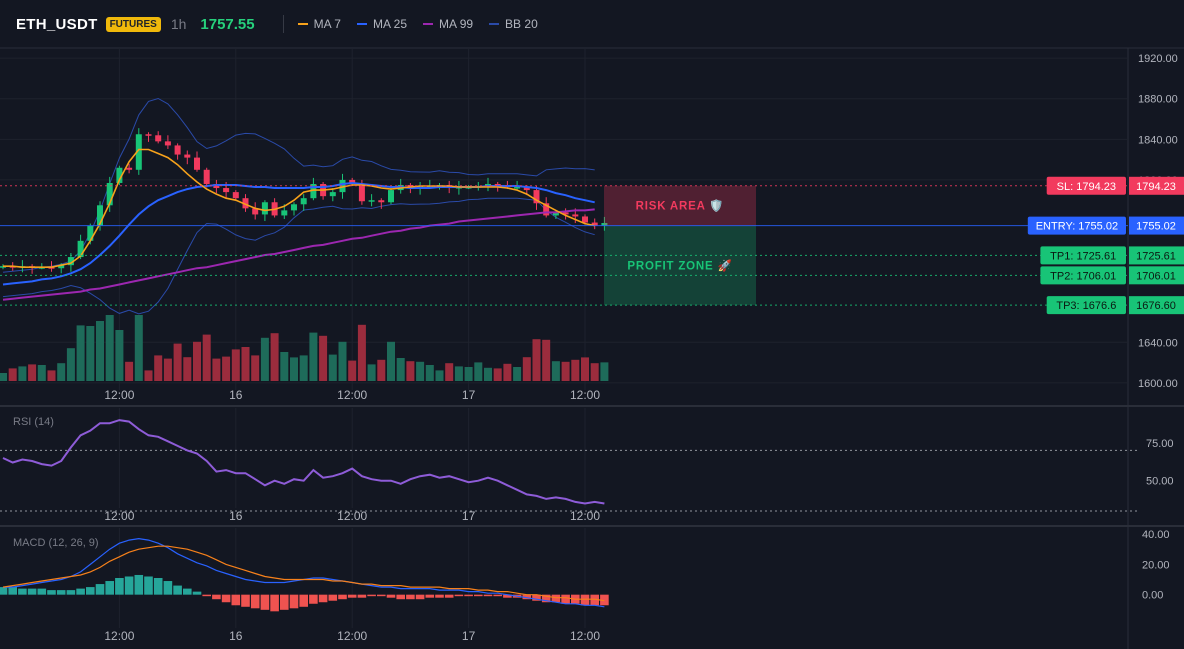 The width and height of the screenshot is (1184, 649). I want to click on legend-ma25-swatch, so click(361, 24).